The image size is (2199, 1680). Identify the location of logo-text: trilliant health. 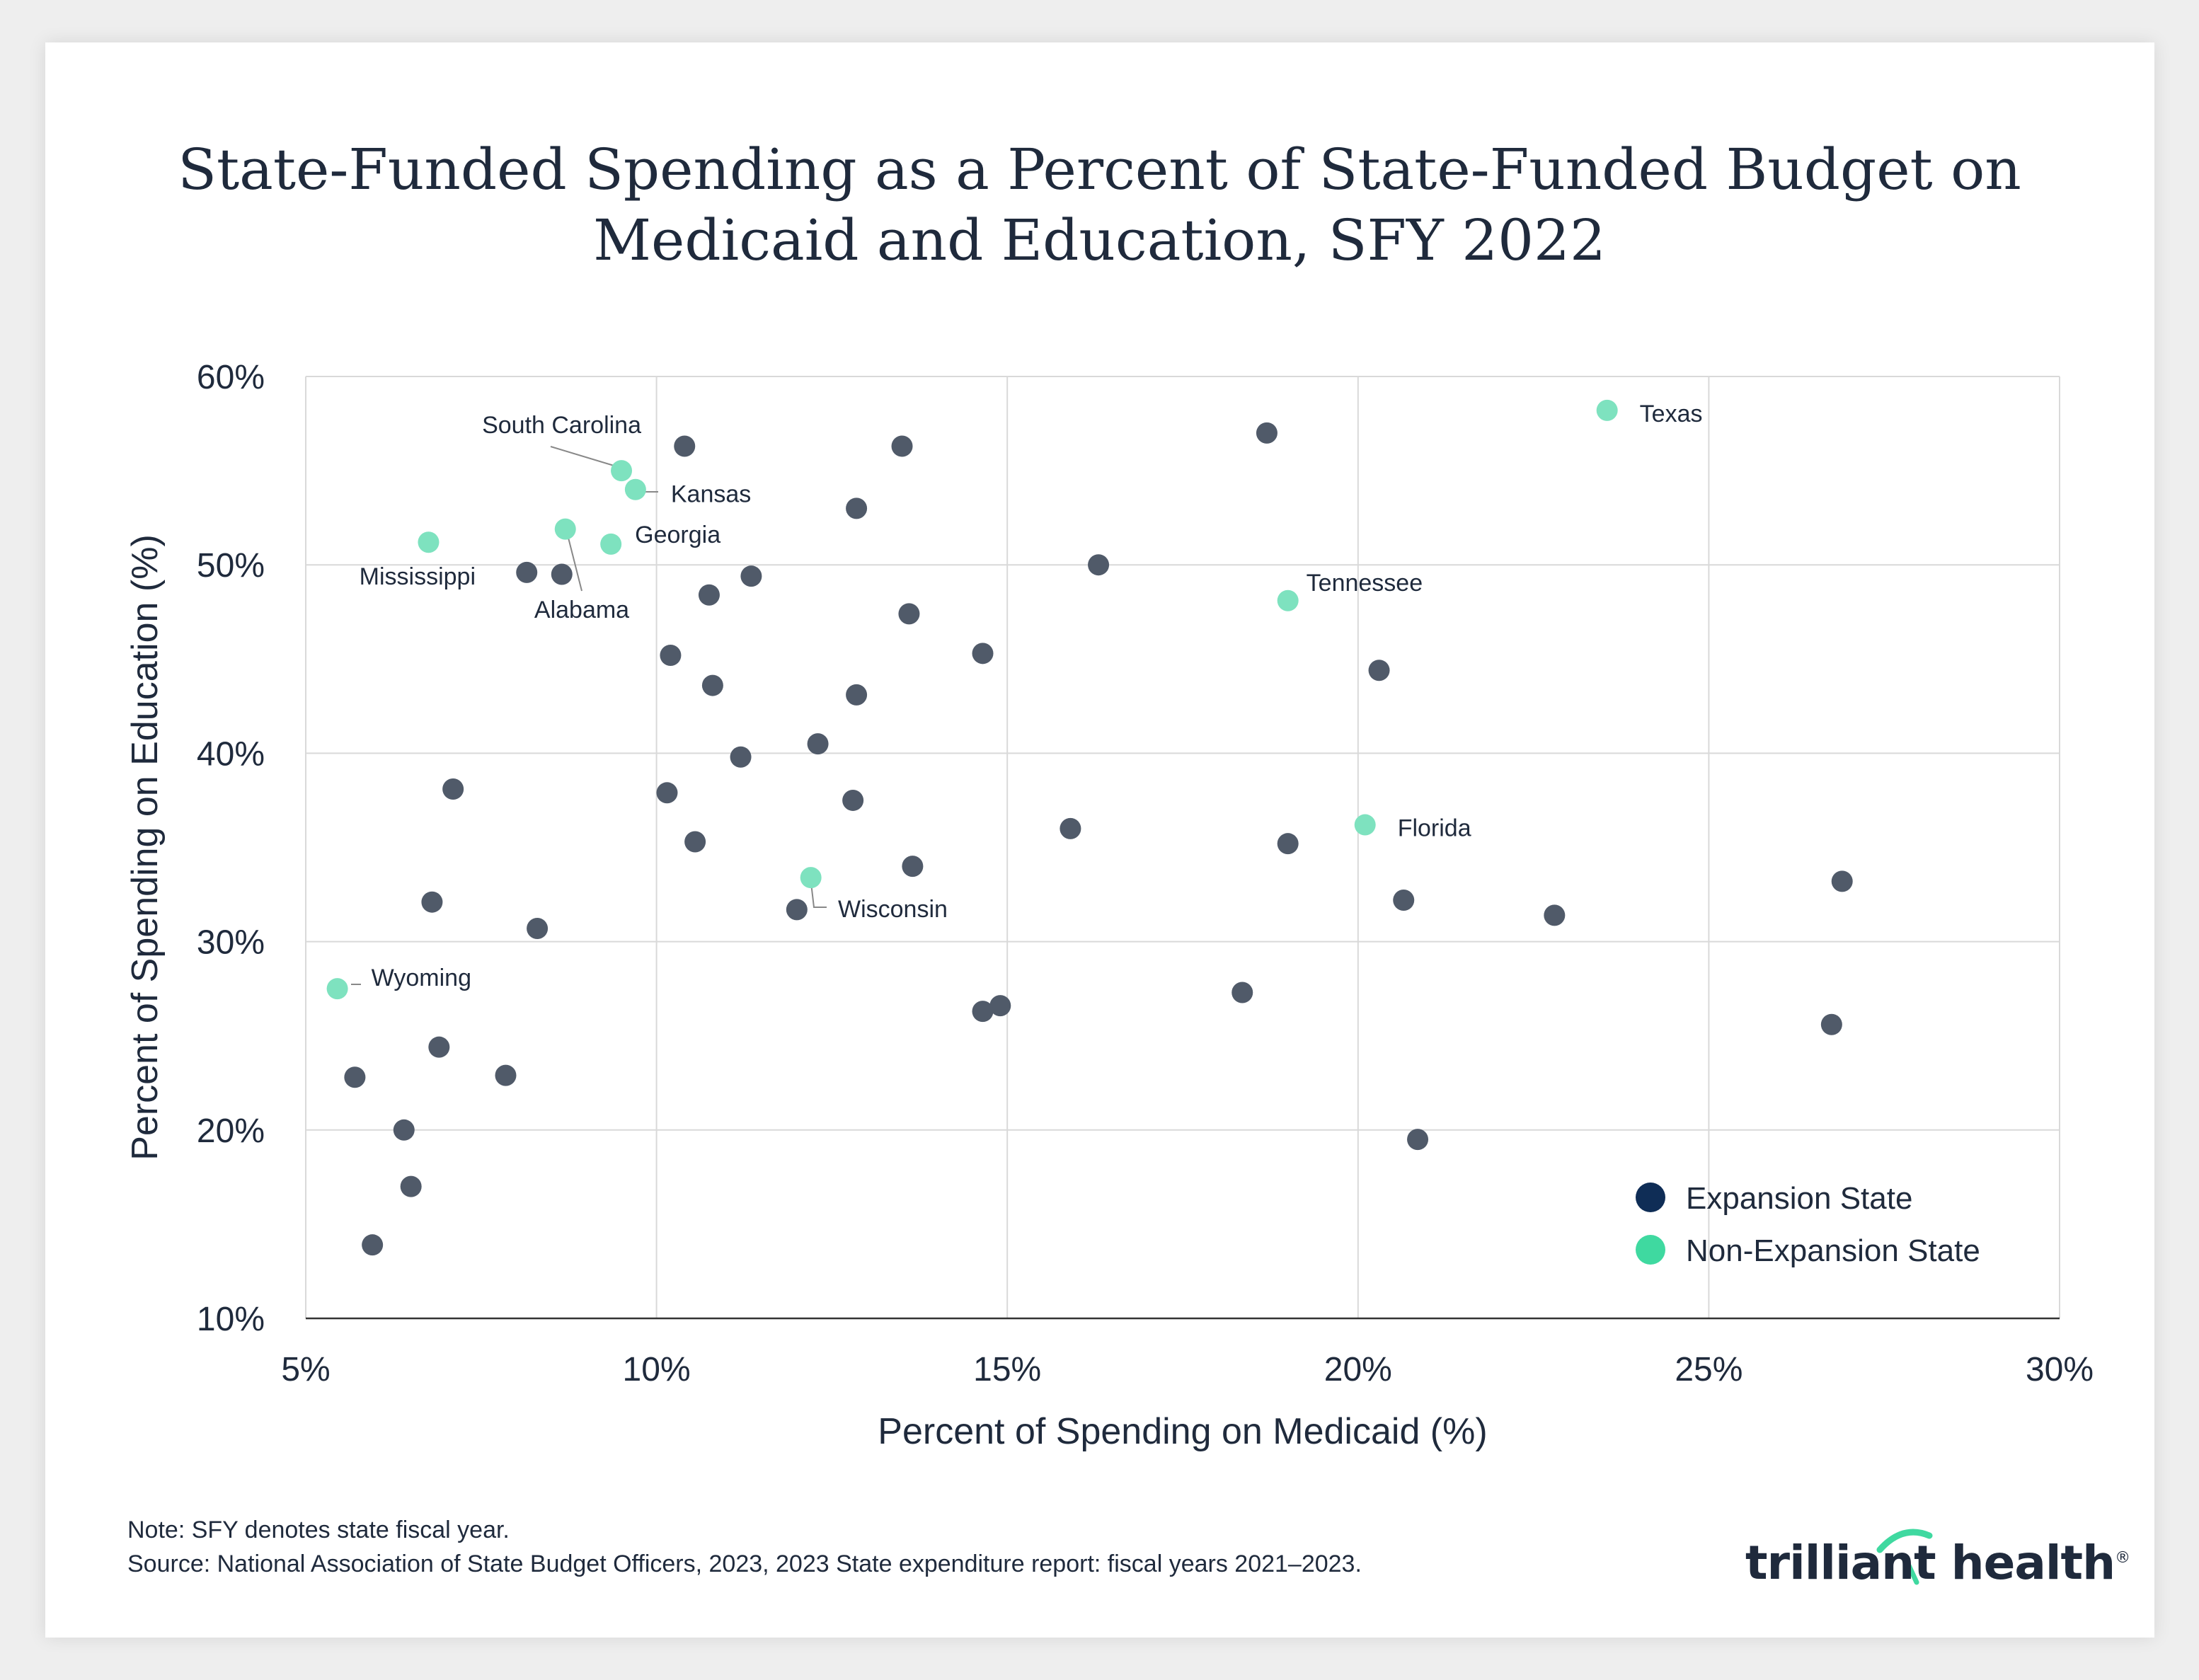
(1930, 1563).